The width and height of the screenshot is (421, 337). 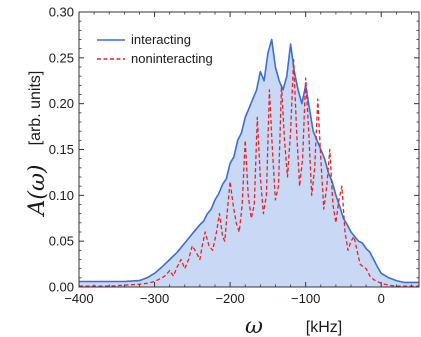 What do you see at coordinates (324, 327) in the screenshot?
I see `x-axis-unit: [kHz]` at bounding box center [324, 327].